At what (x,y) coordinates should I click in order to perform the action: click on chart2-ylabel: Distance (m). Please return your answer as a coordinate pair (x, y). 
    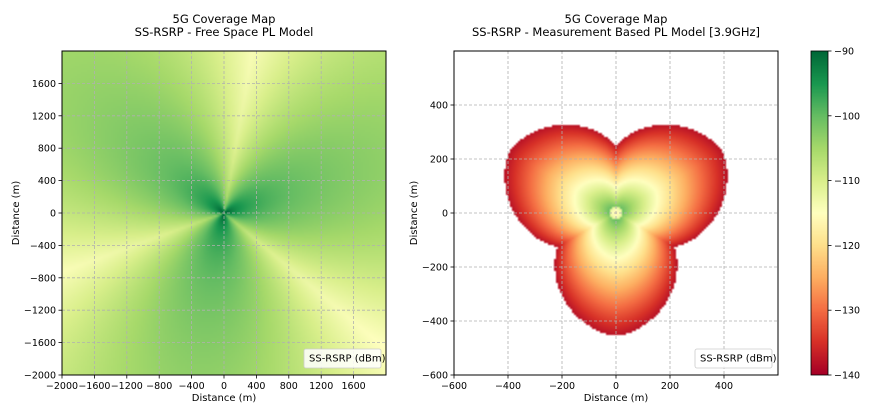
    Looking at the image, I should click on (414, 213).